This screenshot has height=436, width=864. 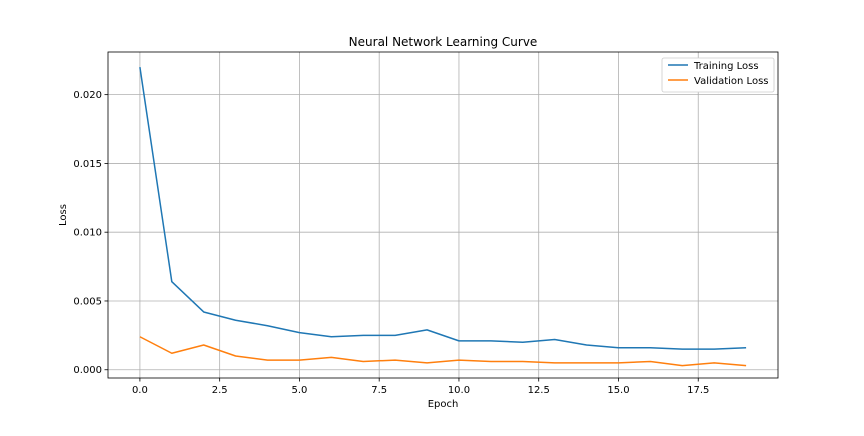 I want to click on x-tick-label: 5.0, so click(x=299, y=390).